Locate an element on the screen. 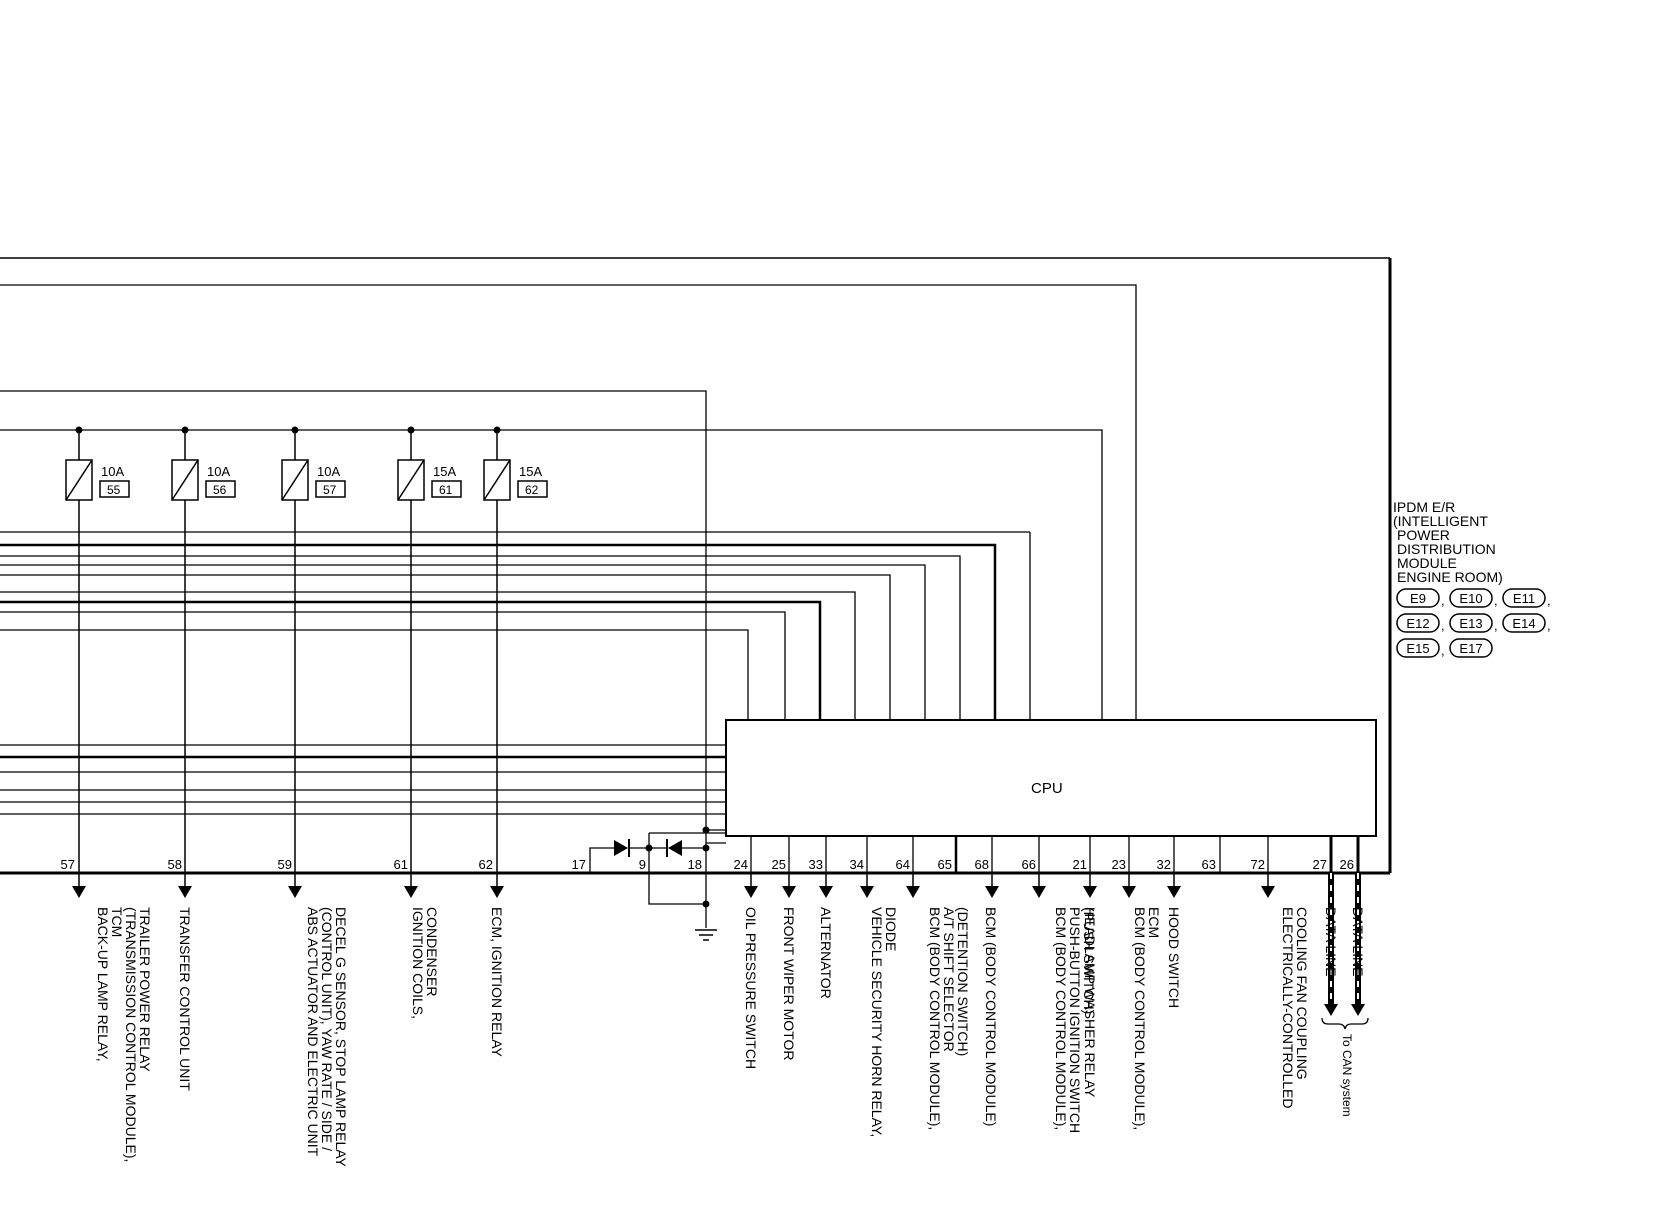 Image resolution: width=1660 pixels, height=1216 pixels. junction-dot-fuse57 is located at coordinates (295, 430).